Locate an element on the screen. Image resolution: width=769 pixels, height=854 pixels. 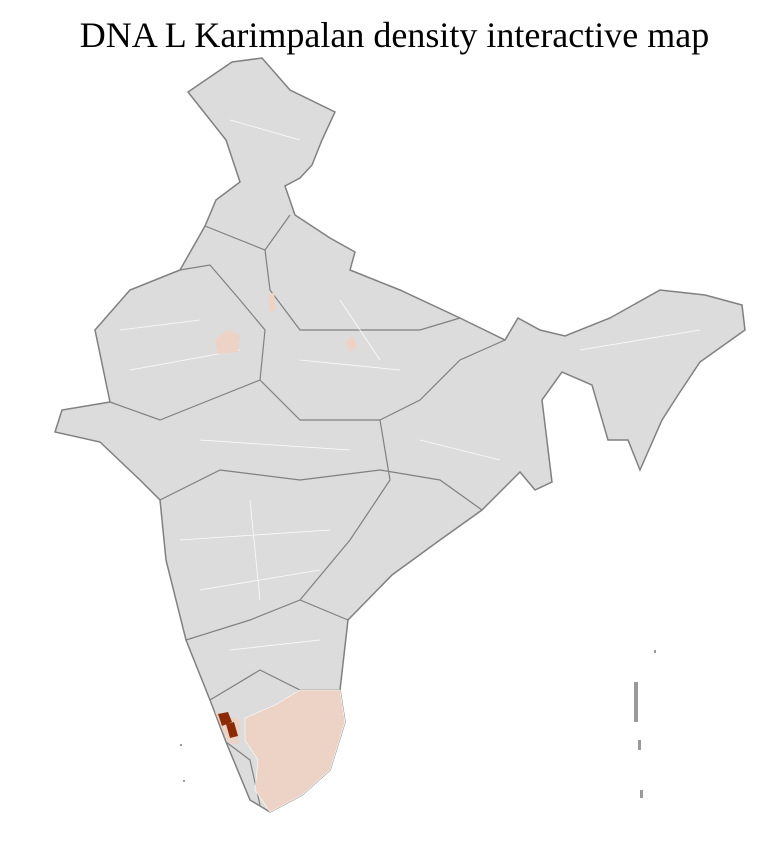
lakshadweep-islands is located at coordinates (182, 763).